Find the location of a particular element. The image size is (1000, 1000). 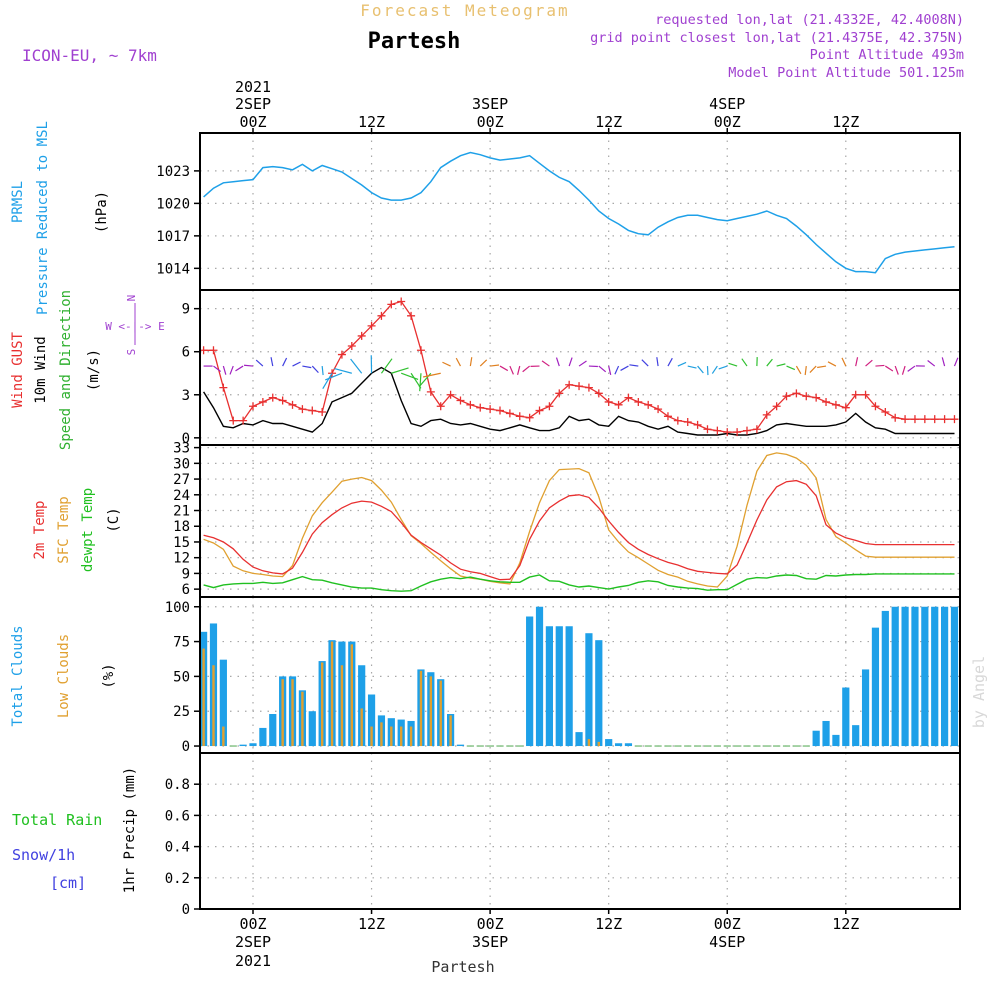

date-label-top: 2SEP is located at coordinates (253, 104).